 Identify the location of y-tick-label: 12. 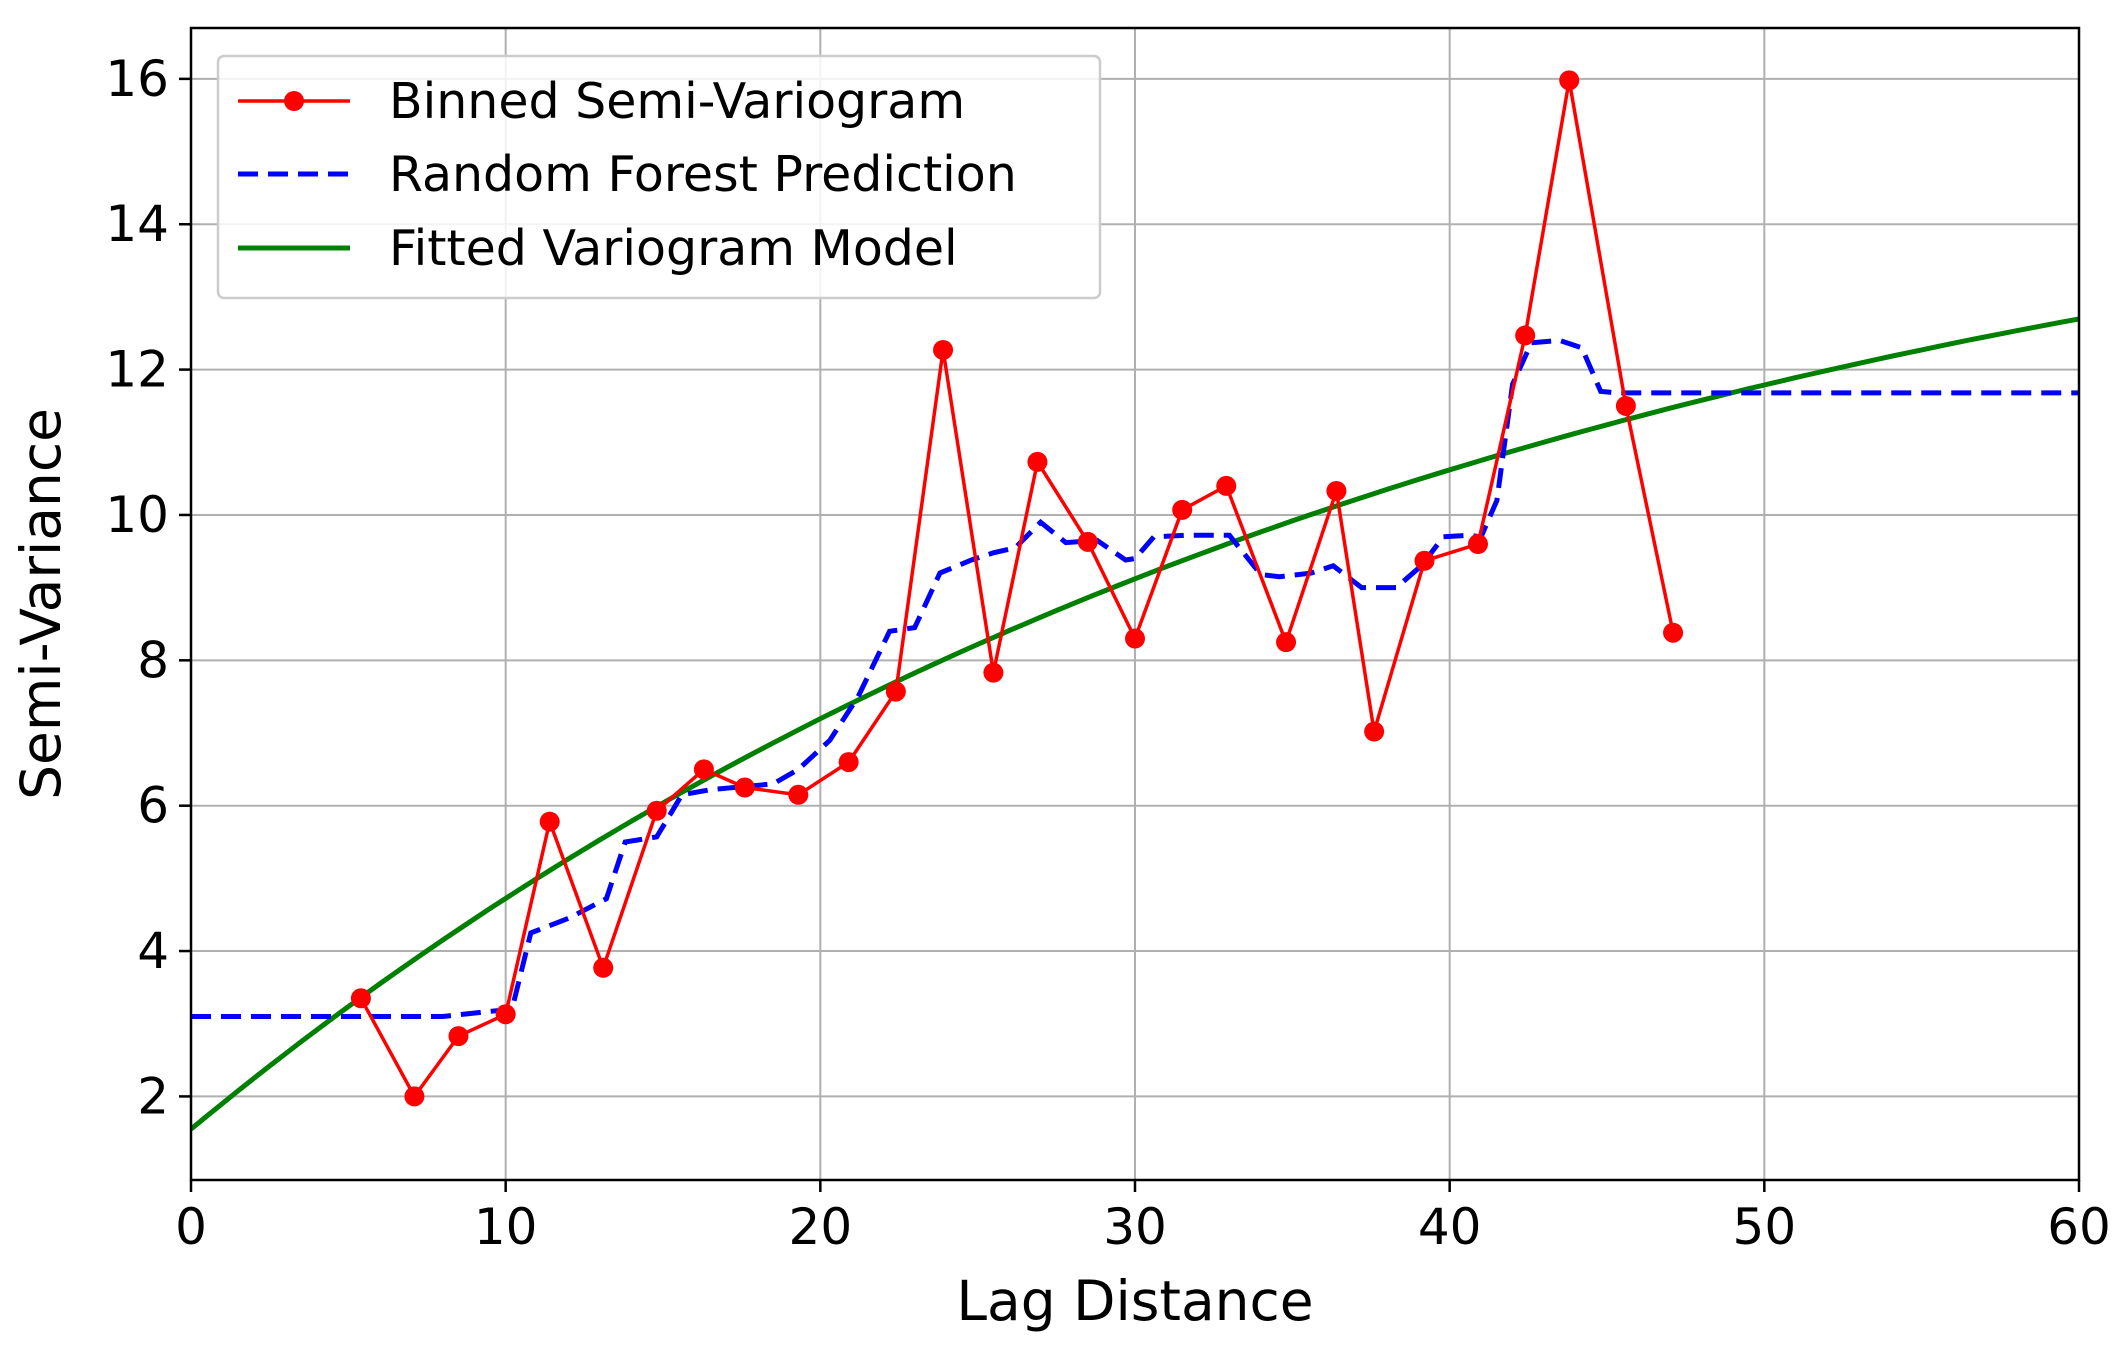
(137, 370).